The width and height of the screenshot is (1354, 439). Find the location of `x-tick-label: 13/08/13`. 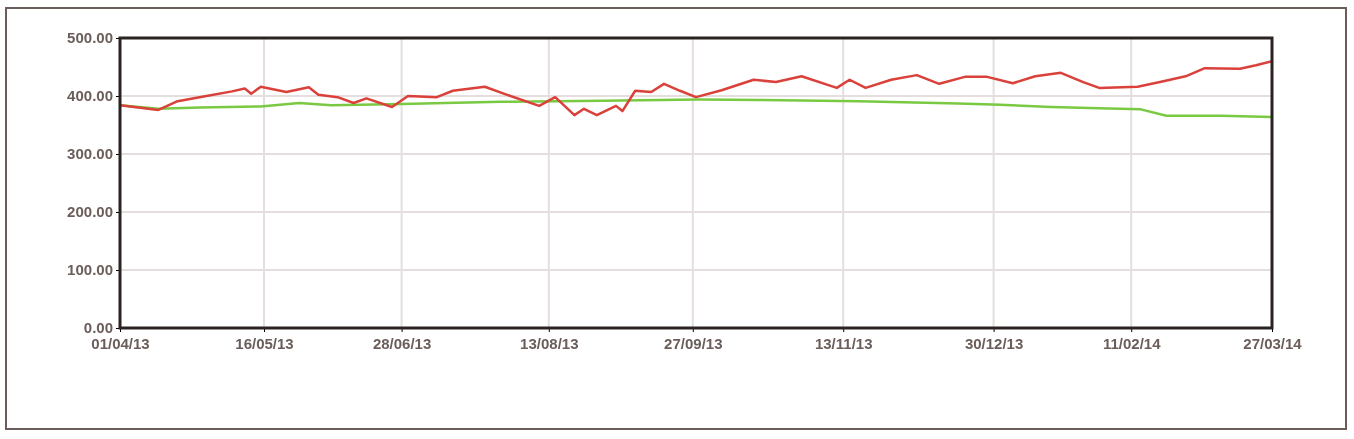

x-tick-label: 13/08/13 is located at coordinates (549, 343).